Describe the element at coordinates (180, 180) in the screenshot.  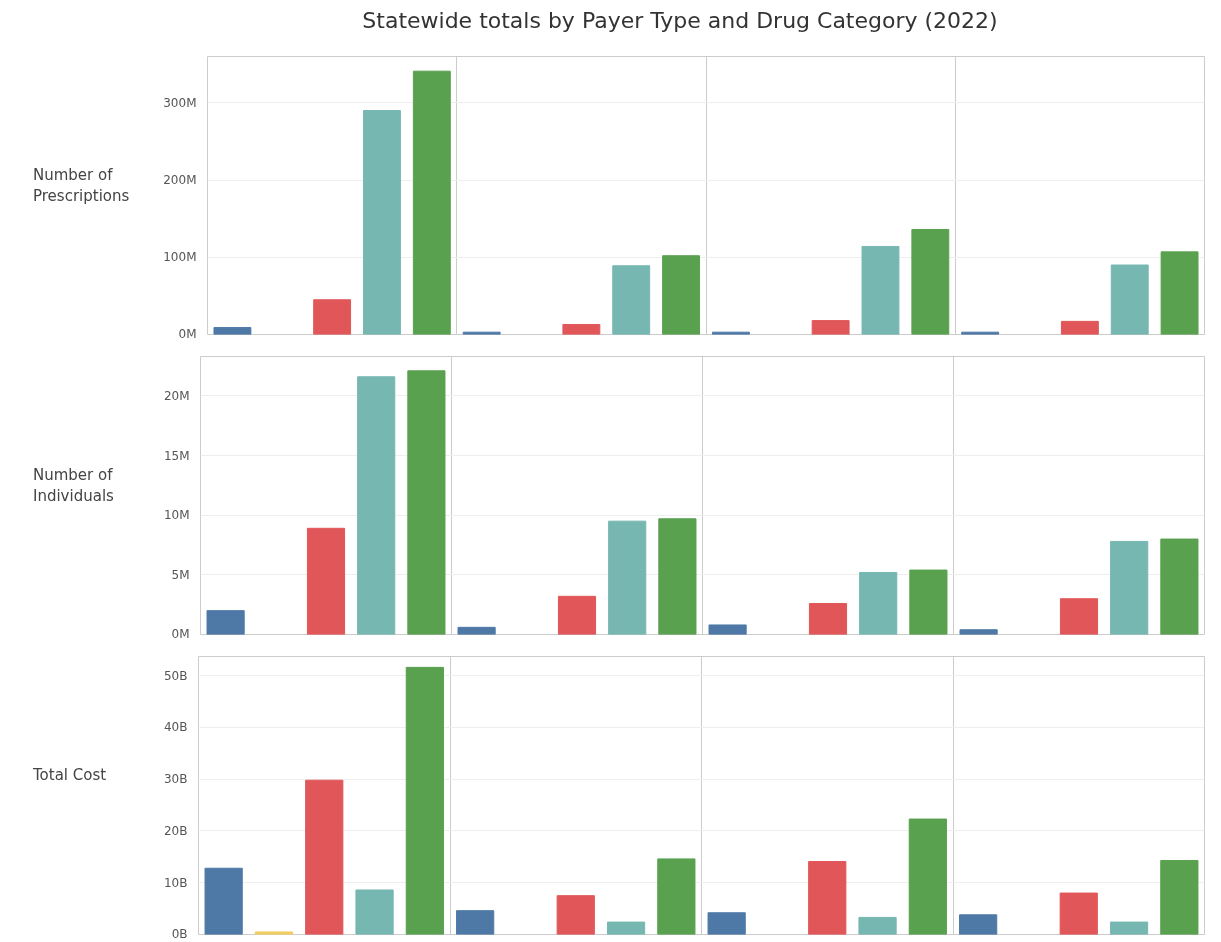
I see `y-tick-label: 200M` at that location.